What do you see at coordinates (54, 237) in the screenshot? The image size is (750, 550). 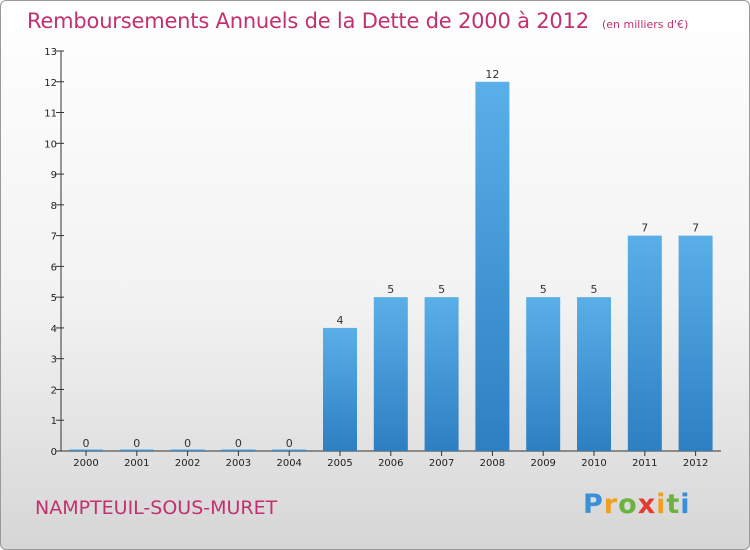 I see `y-tick-label: 7` at bounding box center [54, 237].